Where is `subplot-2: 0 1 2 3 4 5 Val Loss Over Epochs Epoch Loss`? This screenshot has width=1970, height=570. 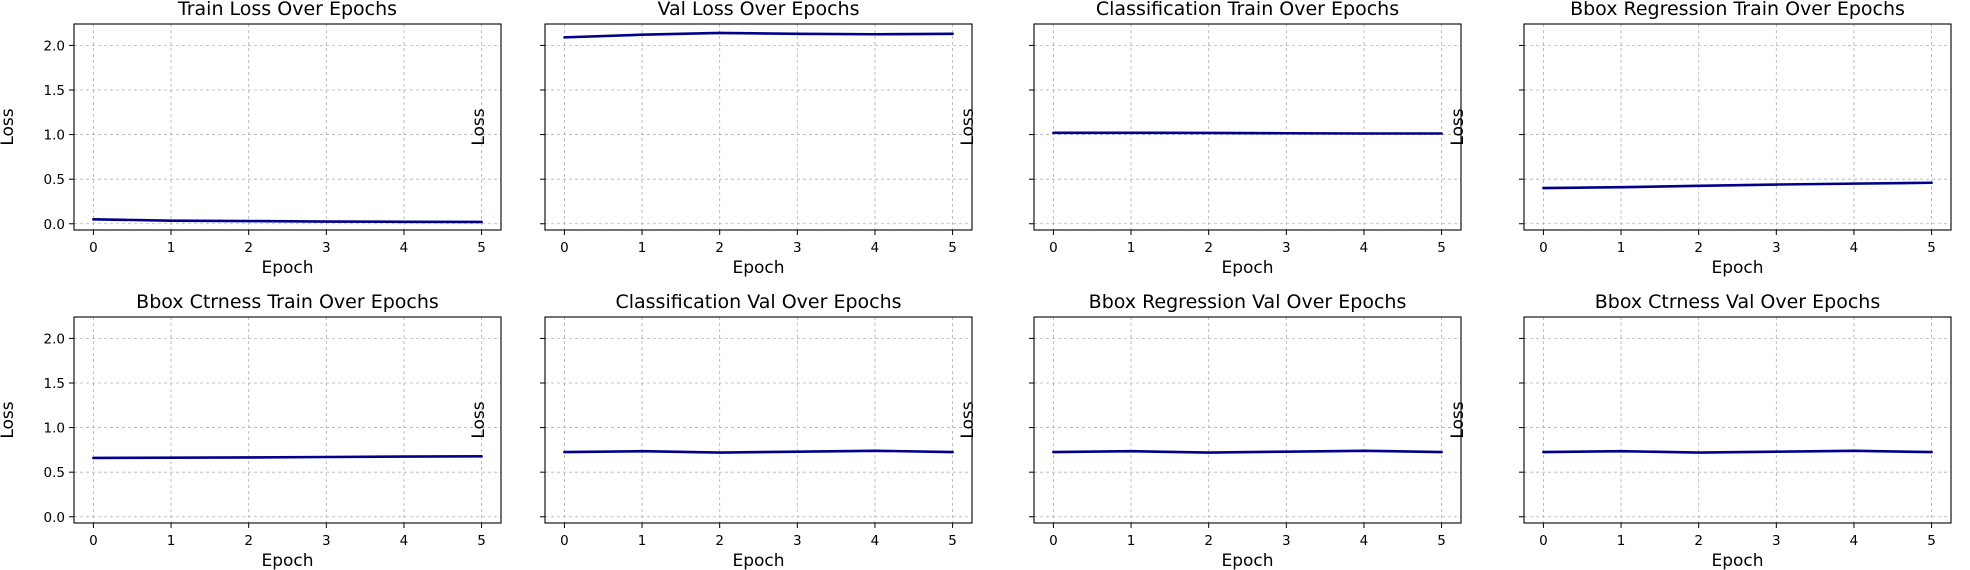
subplot-2: 0 1 2 3 4 5 Val Loss Over Epochs Epoch Loss is located at coordinates (721, 139).